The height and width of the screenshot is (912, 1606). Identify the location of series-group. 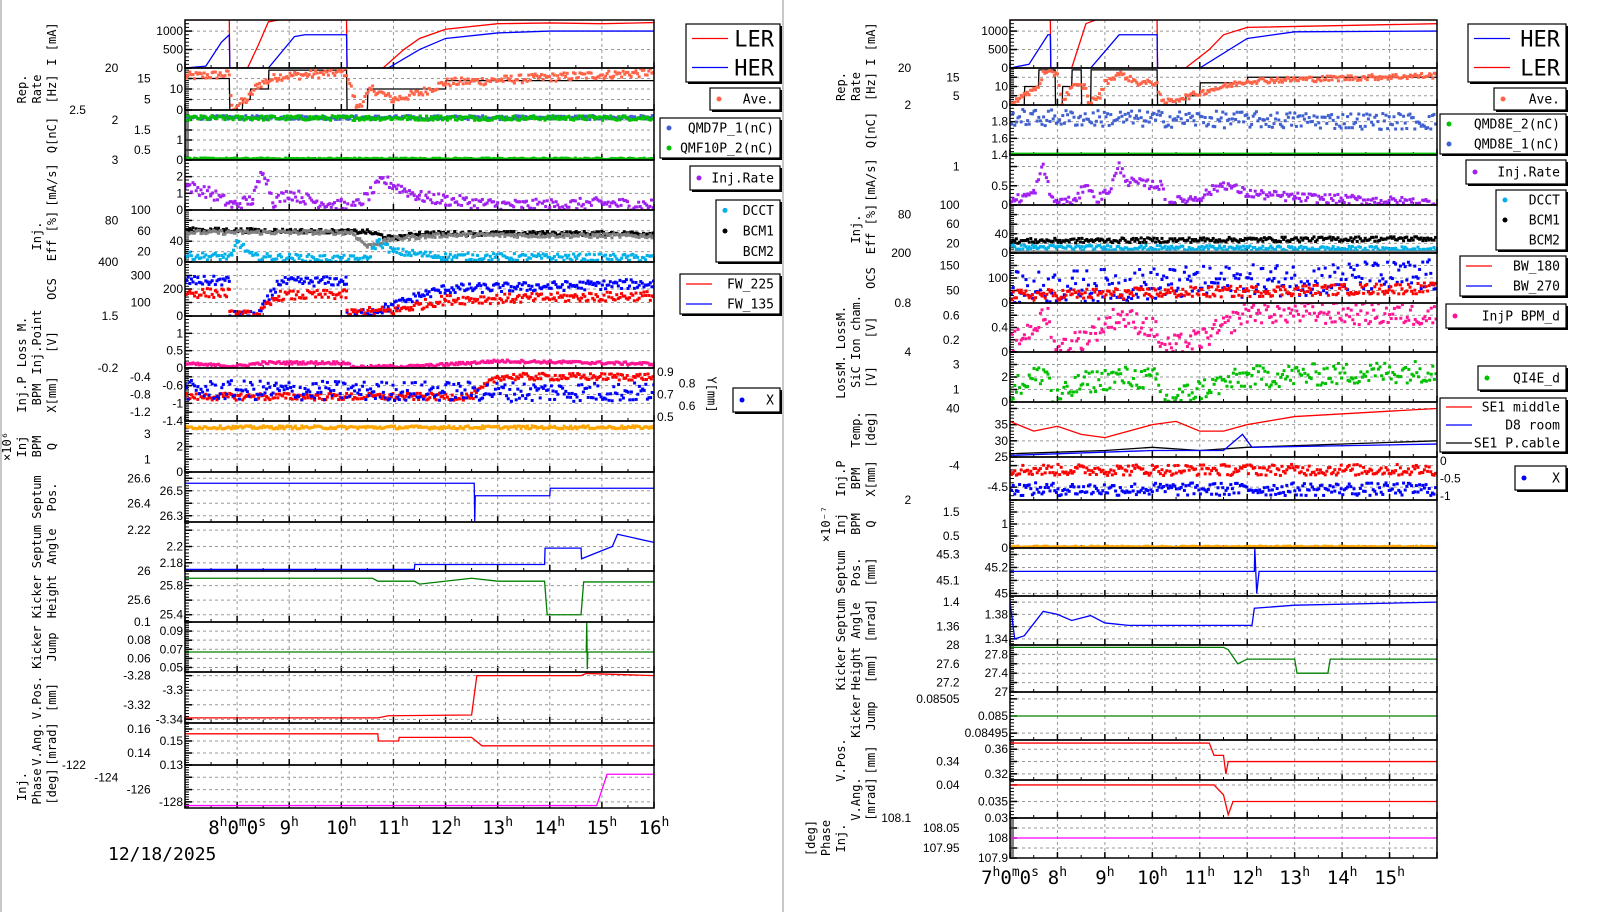
(419, 44).